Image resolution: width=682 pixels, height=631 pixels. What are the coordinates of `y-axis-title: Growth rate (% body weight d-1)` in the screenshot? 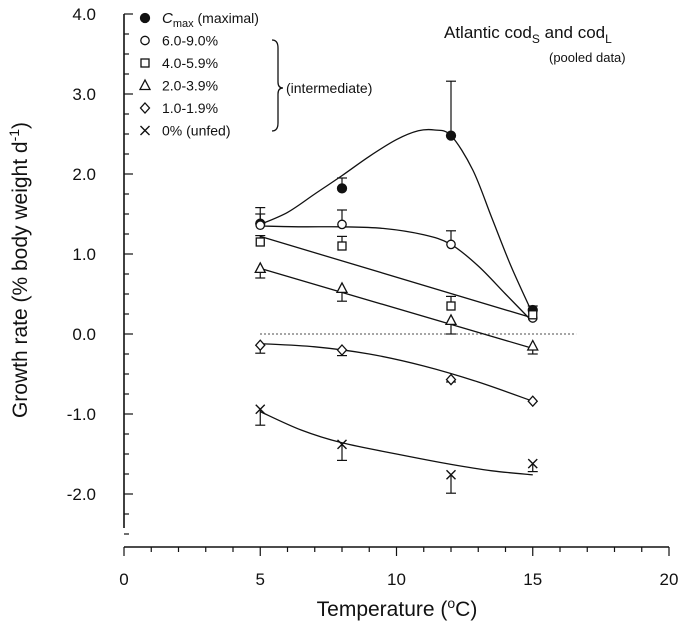 It's located at (19, 270).